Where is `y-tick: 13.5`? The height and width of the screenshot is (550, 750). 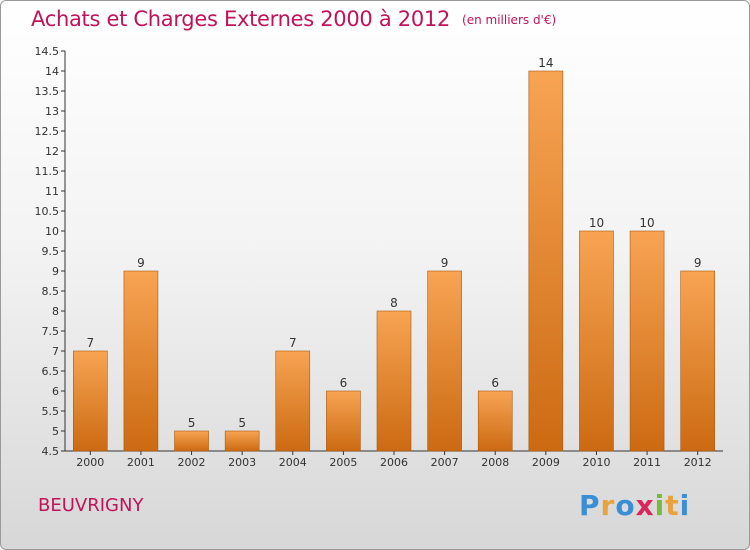
y-tick: 13.5 is located at coordinates (50, 91).